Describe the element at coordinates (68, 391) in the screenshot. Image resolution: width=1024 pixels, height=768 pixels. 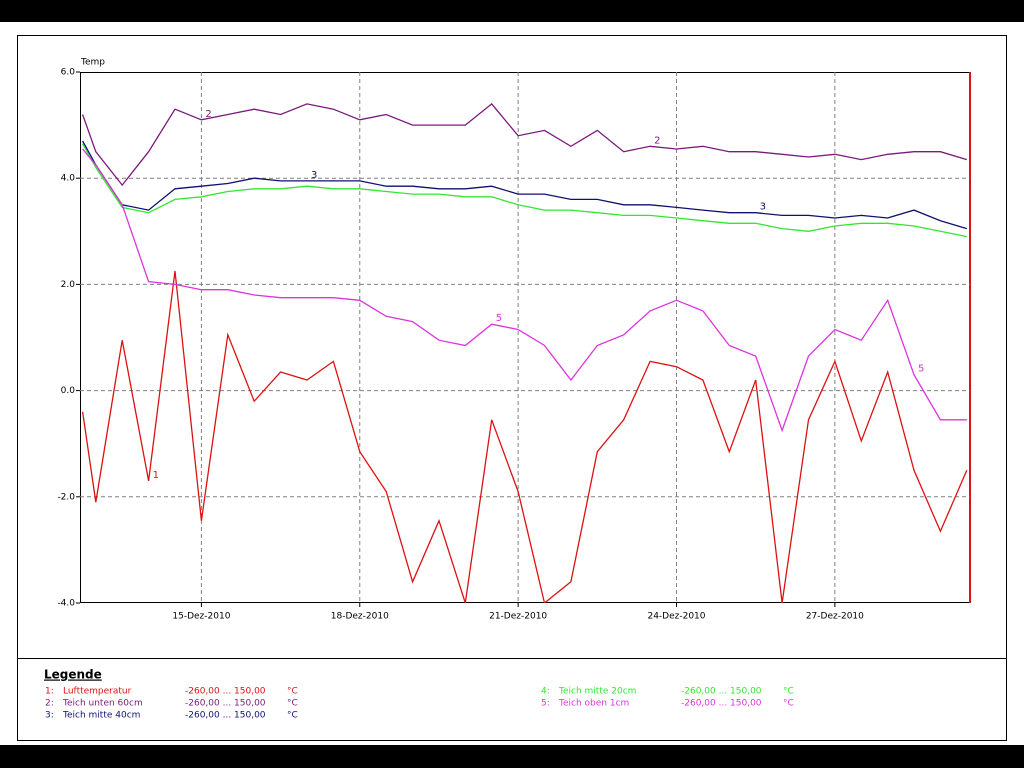
I see `y-tick-label: 0.0` at that location.